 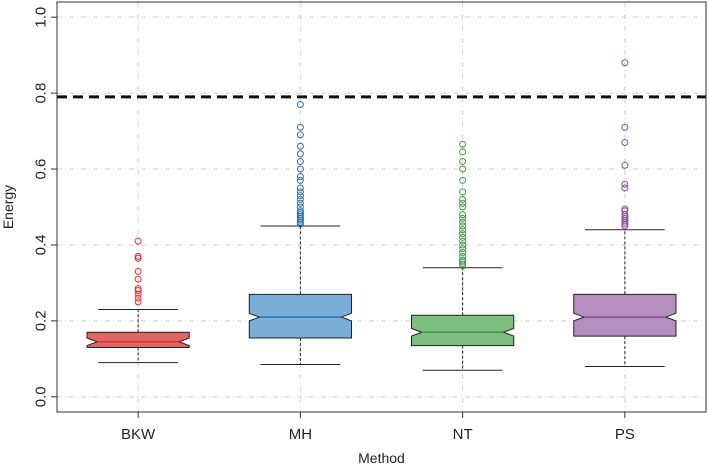 I want to click on box-body-bkw, so click(x=138, y=339).